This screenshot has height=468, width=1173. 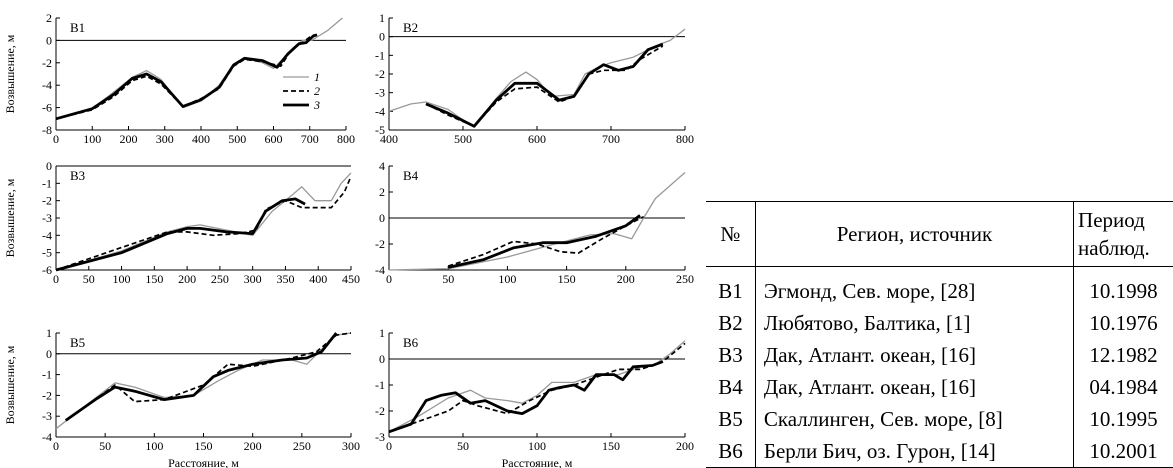 I want to click on table-row: B3 Дак, Атлант. океан, [16] 12.1982, so click(x=939, y=355).